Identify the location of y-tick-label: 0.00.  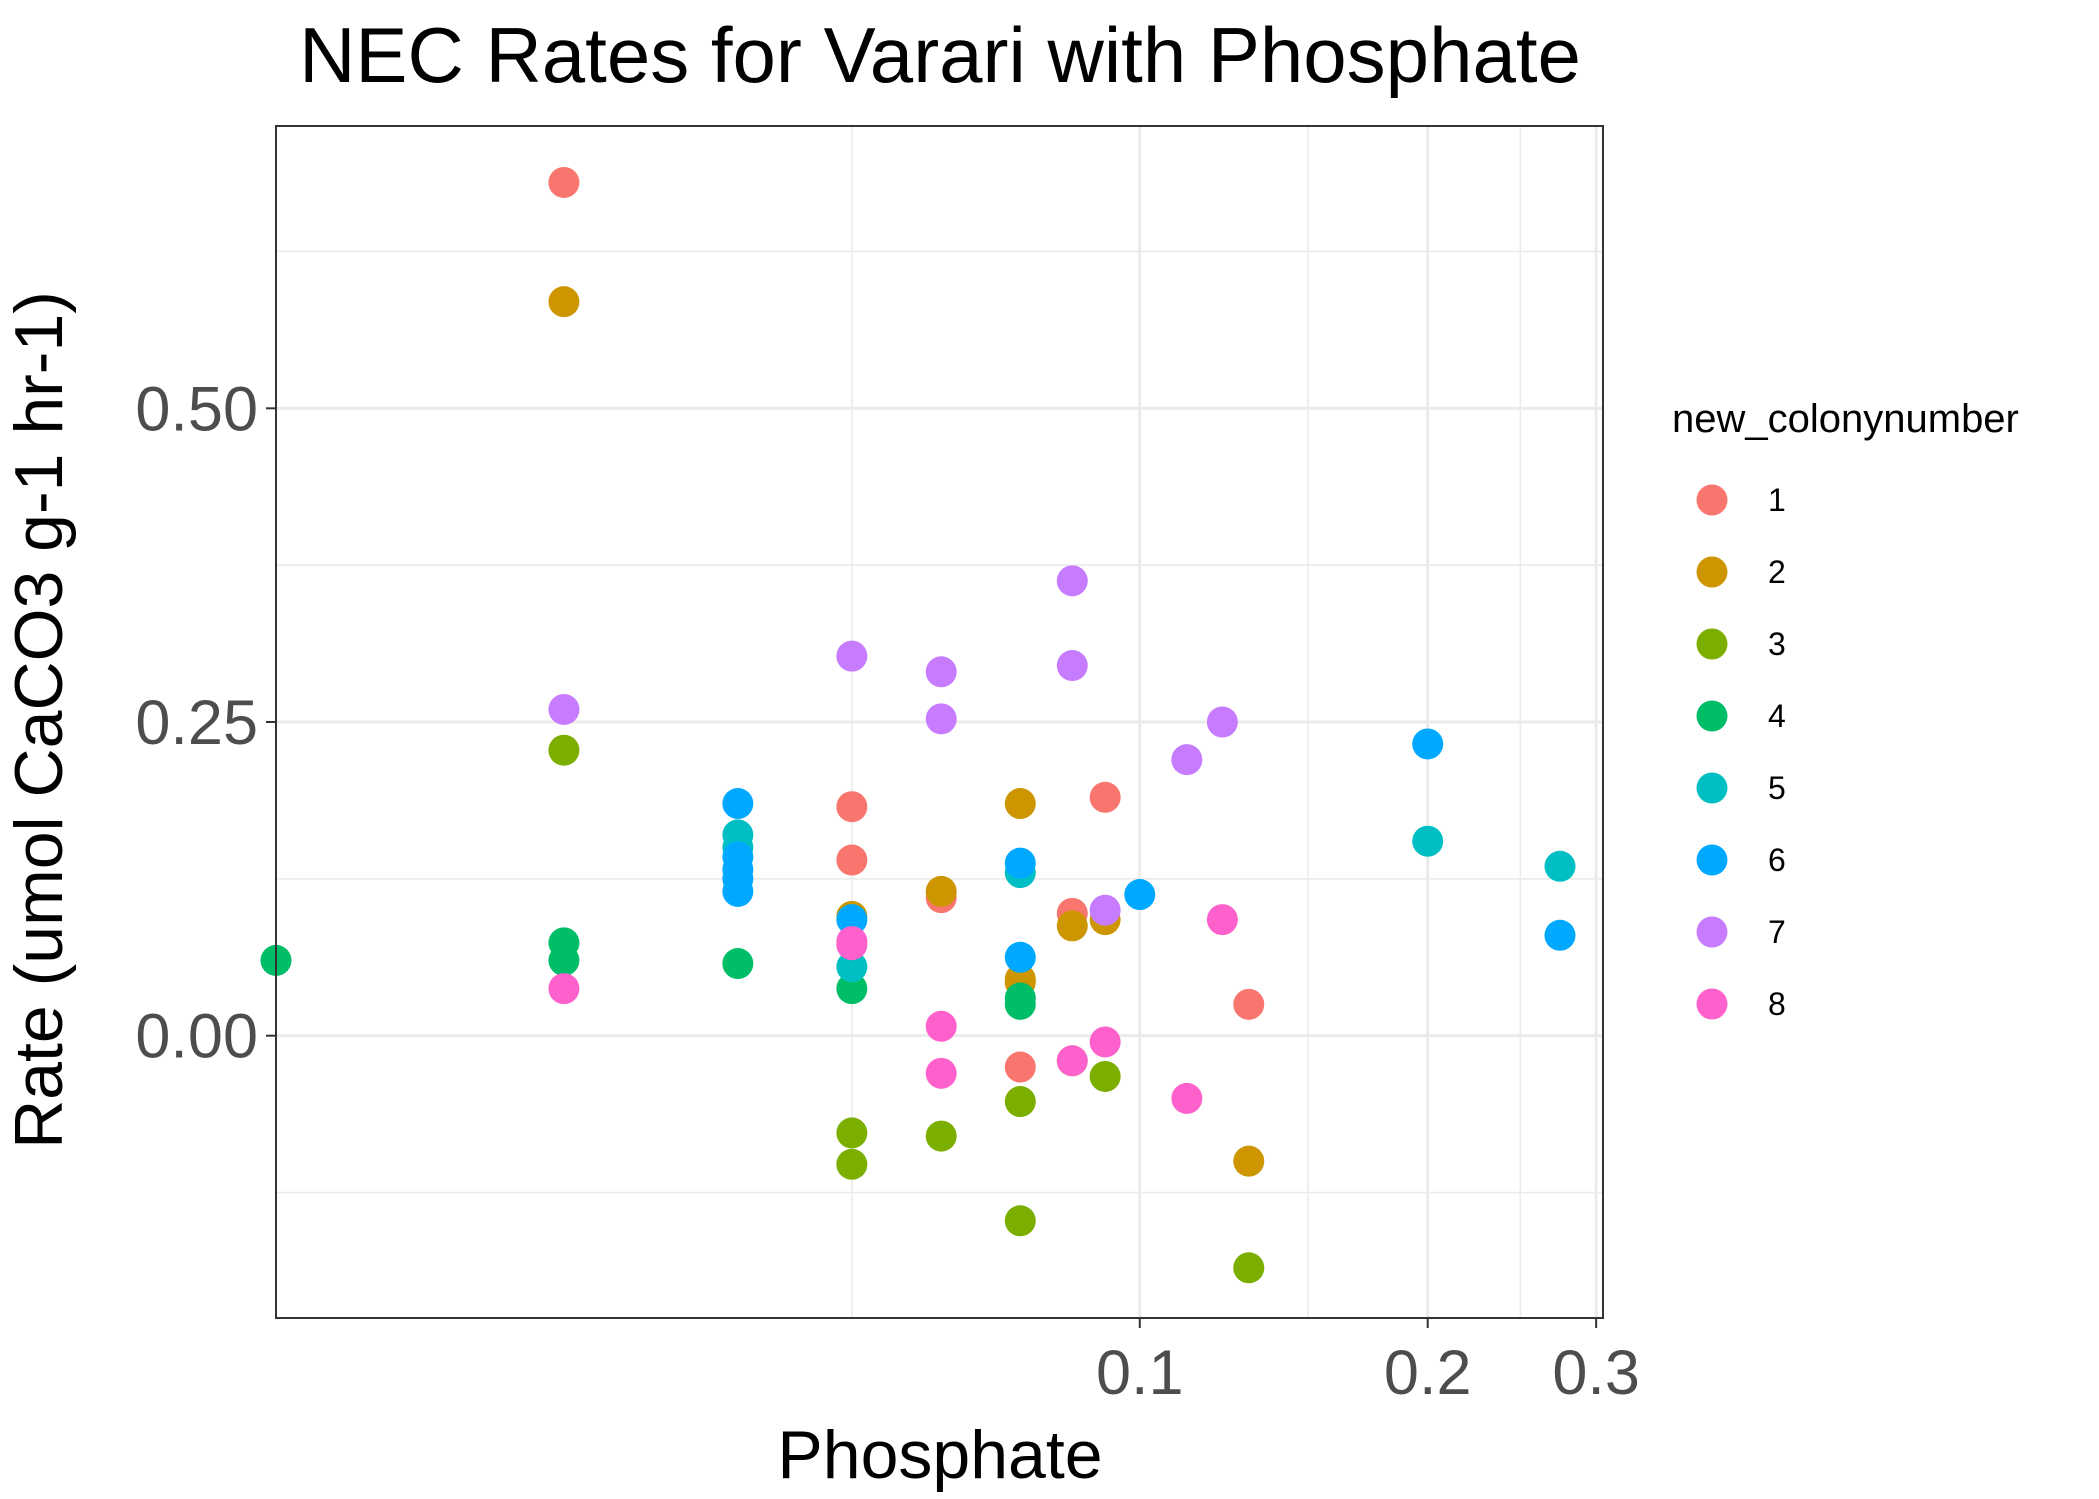
(196, 1037).